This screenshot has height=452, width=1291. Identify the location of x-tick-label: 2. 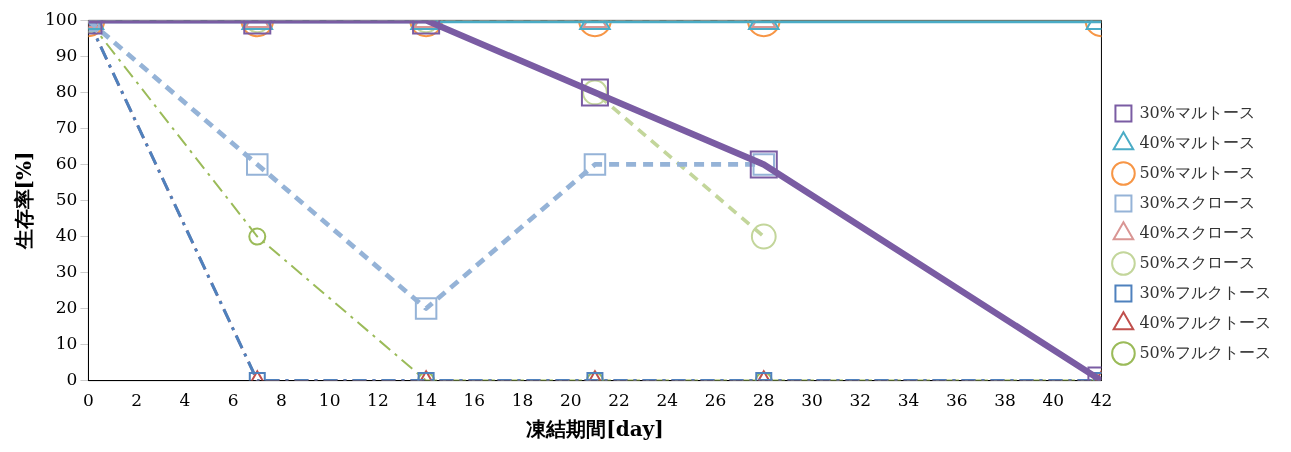
(137, 400).